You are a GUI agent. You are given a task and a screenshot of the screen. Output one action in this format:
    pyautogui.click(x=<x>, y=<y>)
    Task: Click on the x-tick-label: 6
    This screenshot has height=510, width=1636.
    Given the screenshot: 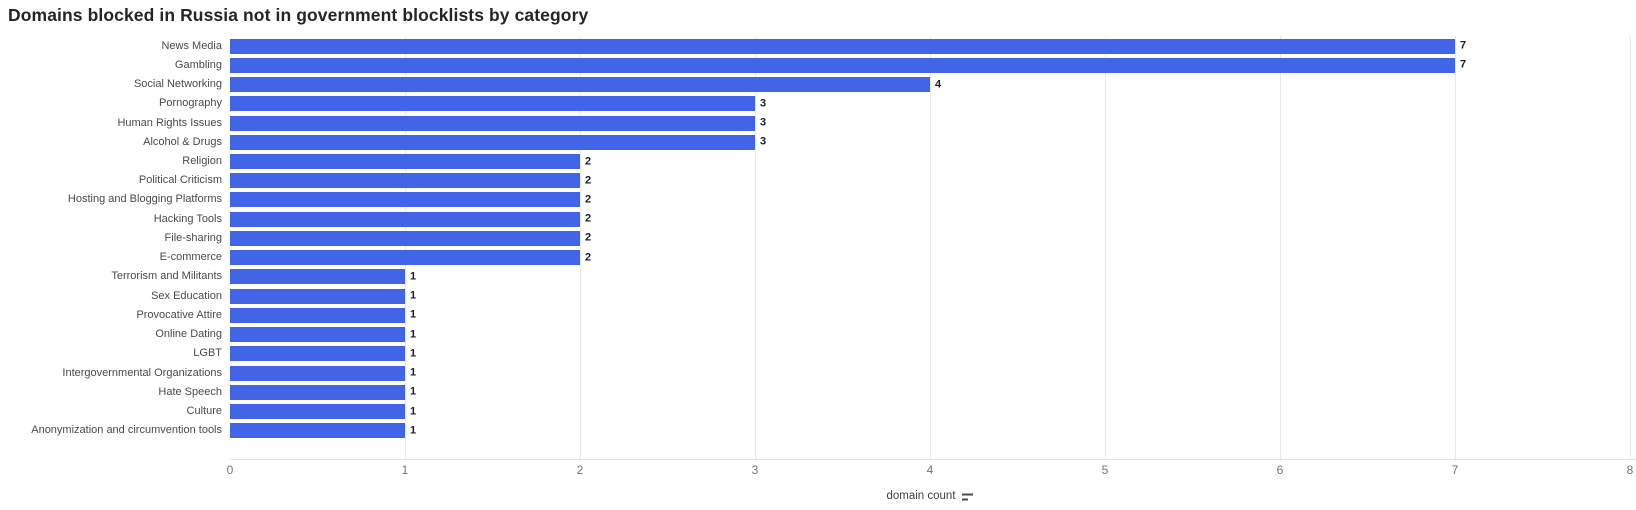 What is the action you would take?
    pyautogui.click(x=1280, y=470)
    